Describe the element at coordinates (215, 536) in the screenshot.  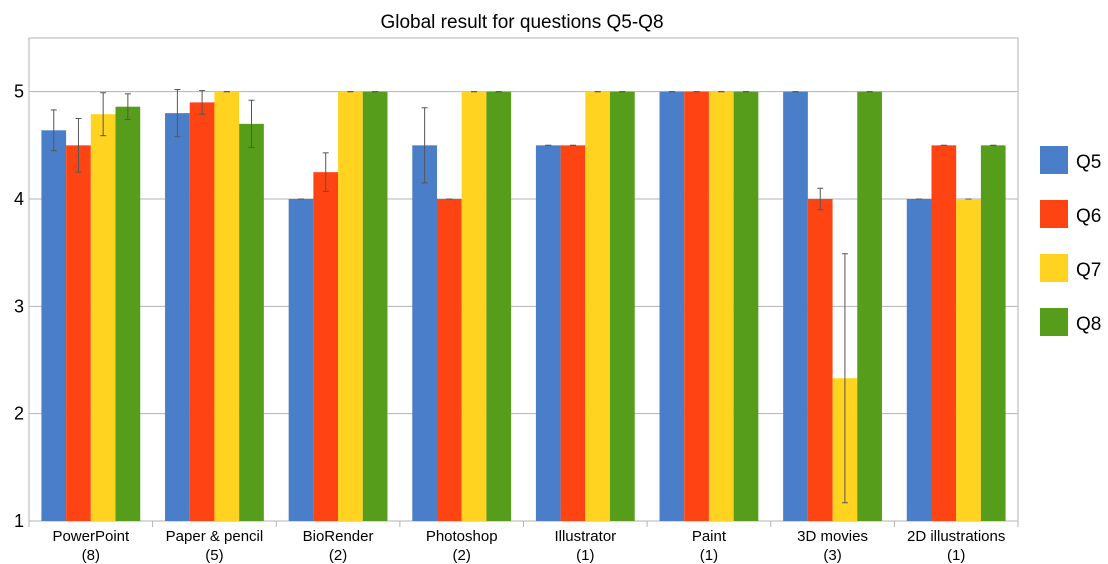
I see `x-category-label: Paper & pencil` at that location.